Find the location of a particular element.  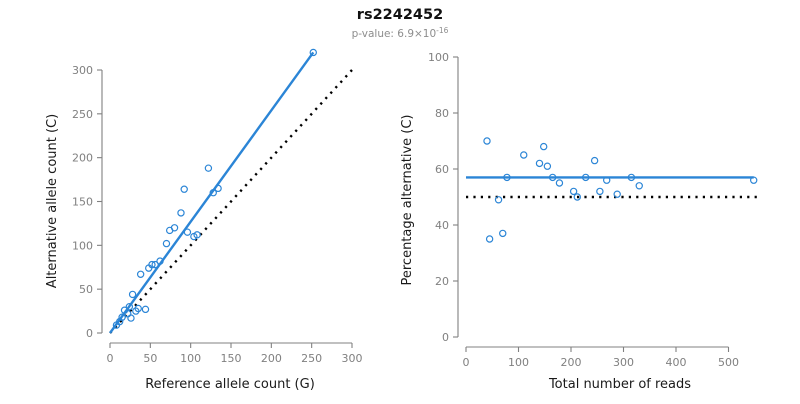

right-x-tick-label: 400 is located at coordinates (676, 362).